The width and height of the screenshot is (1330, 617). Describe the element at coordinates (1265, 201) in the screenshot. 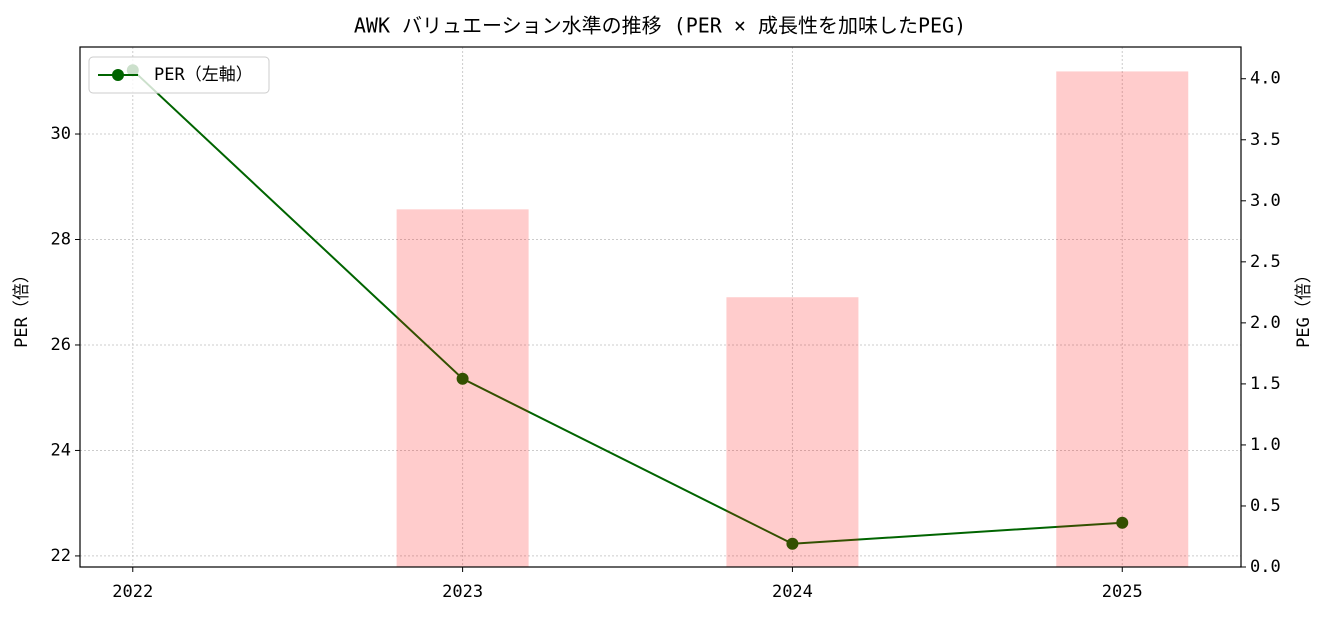

I see `y2-tick-label: 3.0` at that location.